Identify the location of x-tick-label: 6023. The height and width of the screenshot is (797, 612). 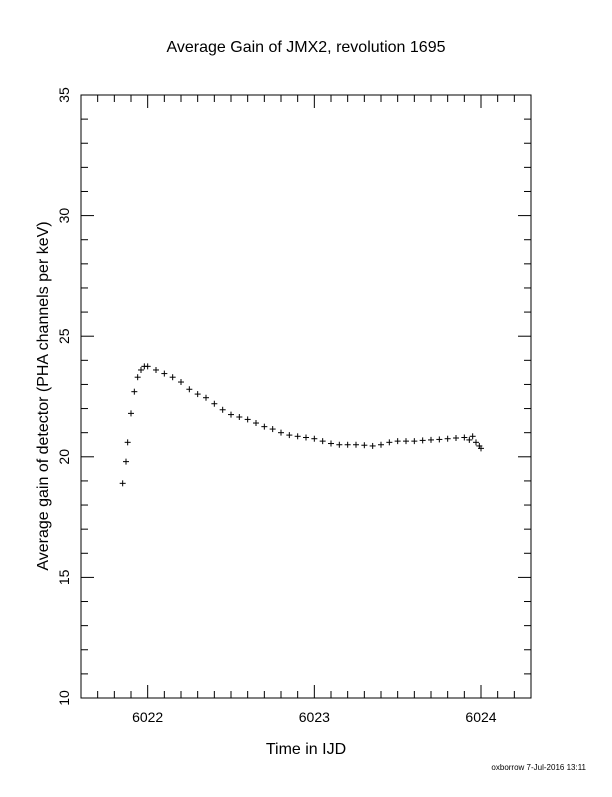
(314, 717).